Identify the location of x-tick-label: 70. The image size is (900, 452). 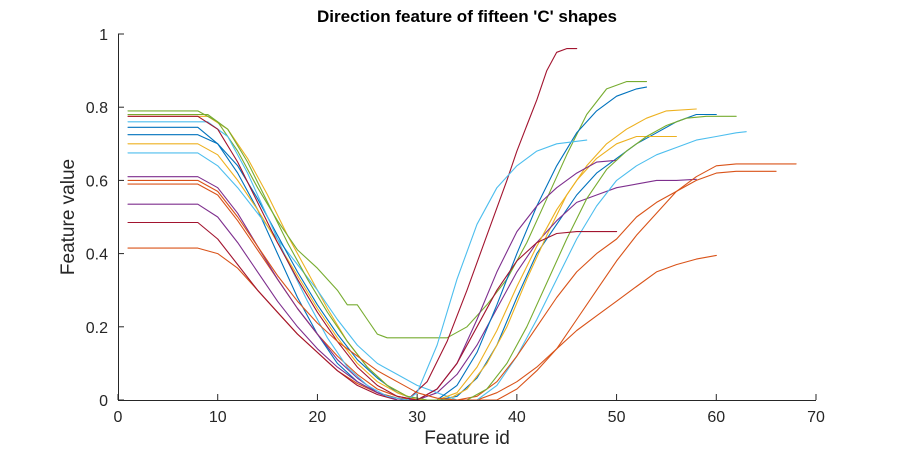
(816, 417).